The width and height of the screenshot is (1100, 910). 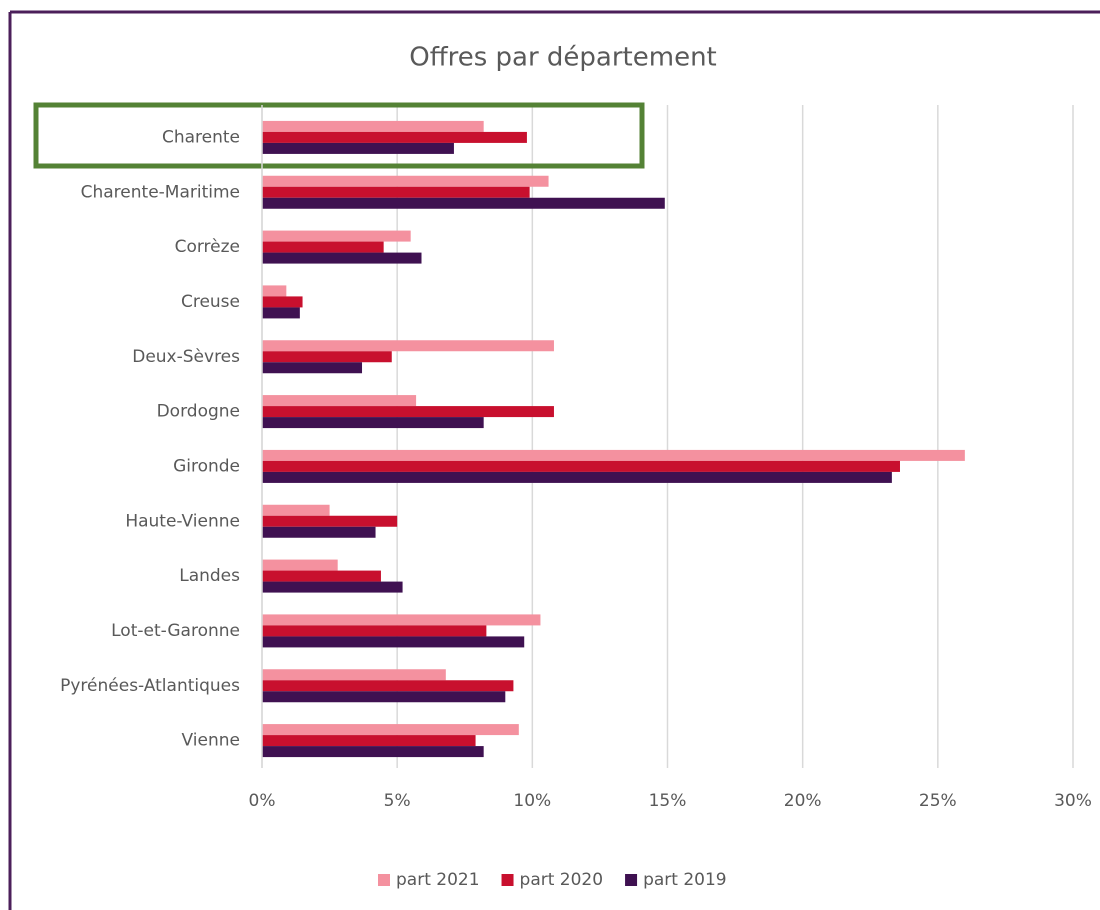 What do you see at coordinates (1073, 801) in the screenshot?
I see `x-tick-label: 30%` at bounding box center [1073, 801].